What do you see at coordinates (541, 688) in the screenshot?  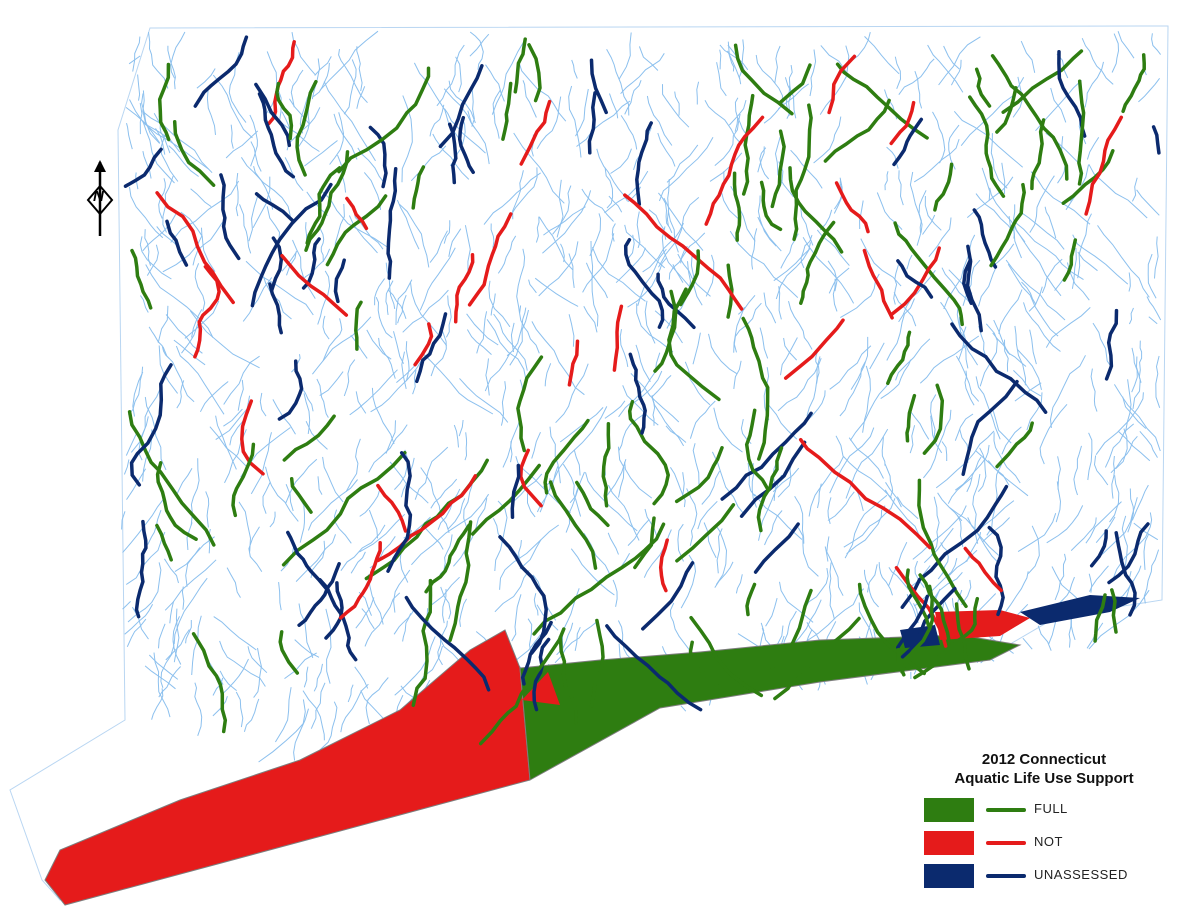 I see `coastal-zone-not-bridgeport` at bounding box center [541, 688].